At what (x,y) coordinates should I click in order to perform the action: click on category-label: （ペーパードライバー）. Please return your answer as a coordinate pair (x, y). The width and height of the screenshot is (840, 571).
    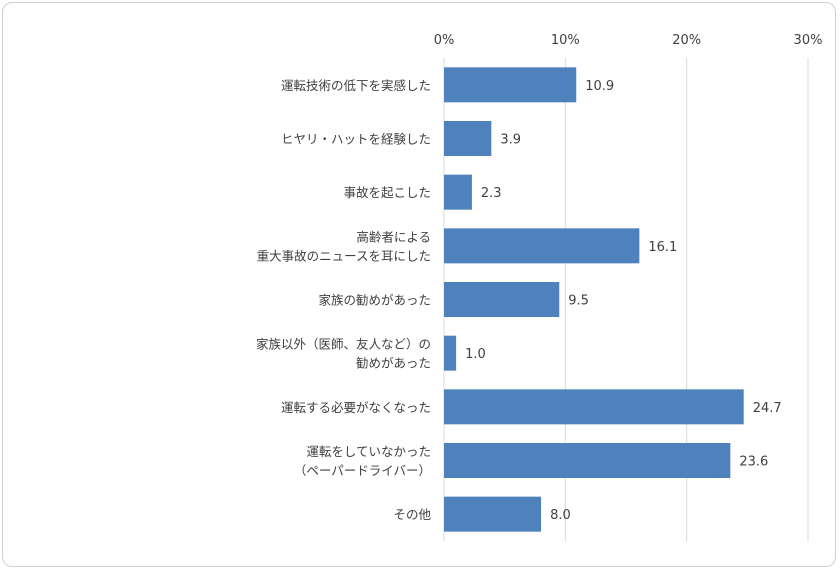
    Looking at the image, I should click on (362, 470).